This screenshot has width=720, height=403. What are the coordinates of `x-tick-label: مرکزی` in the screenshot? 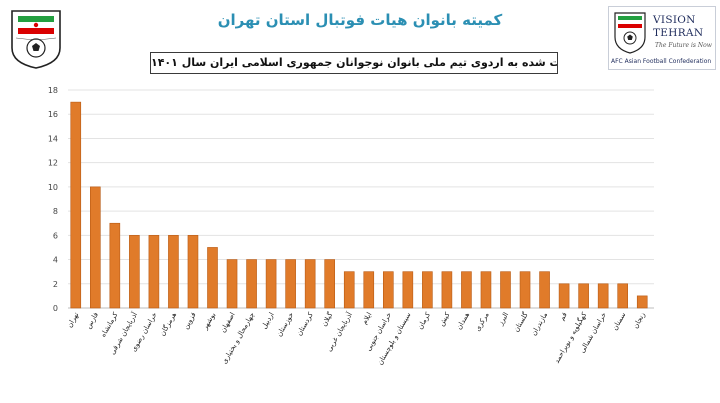 It's located at (482, 322).